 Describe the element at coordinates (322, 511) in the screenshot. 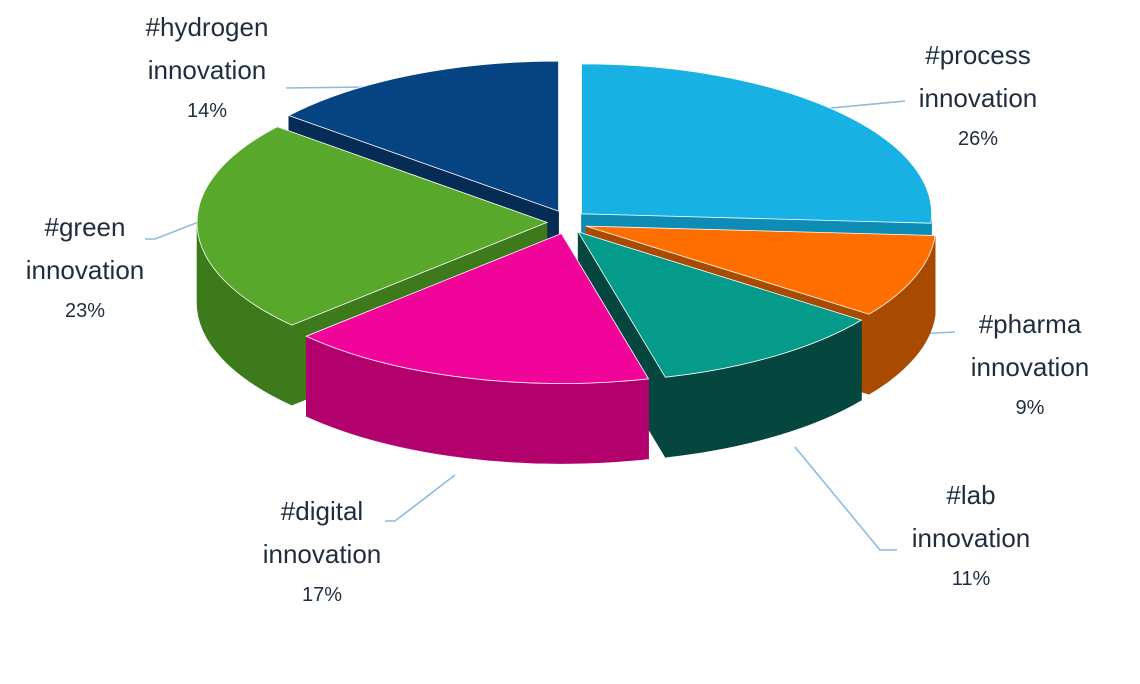

I see `label-name-line: #digital` at that location.